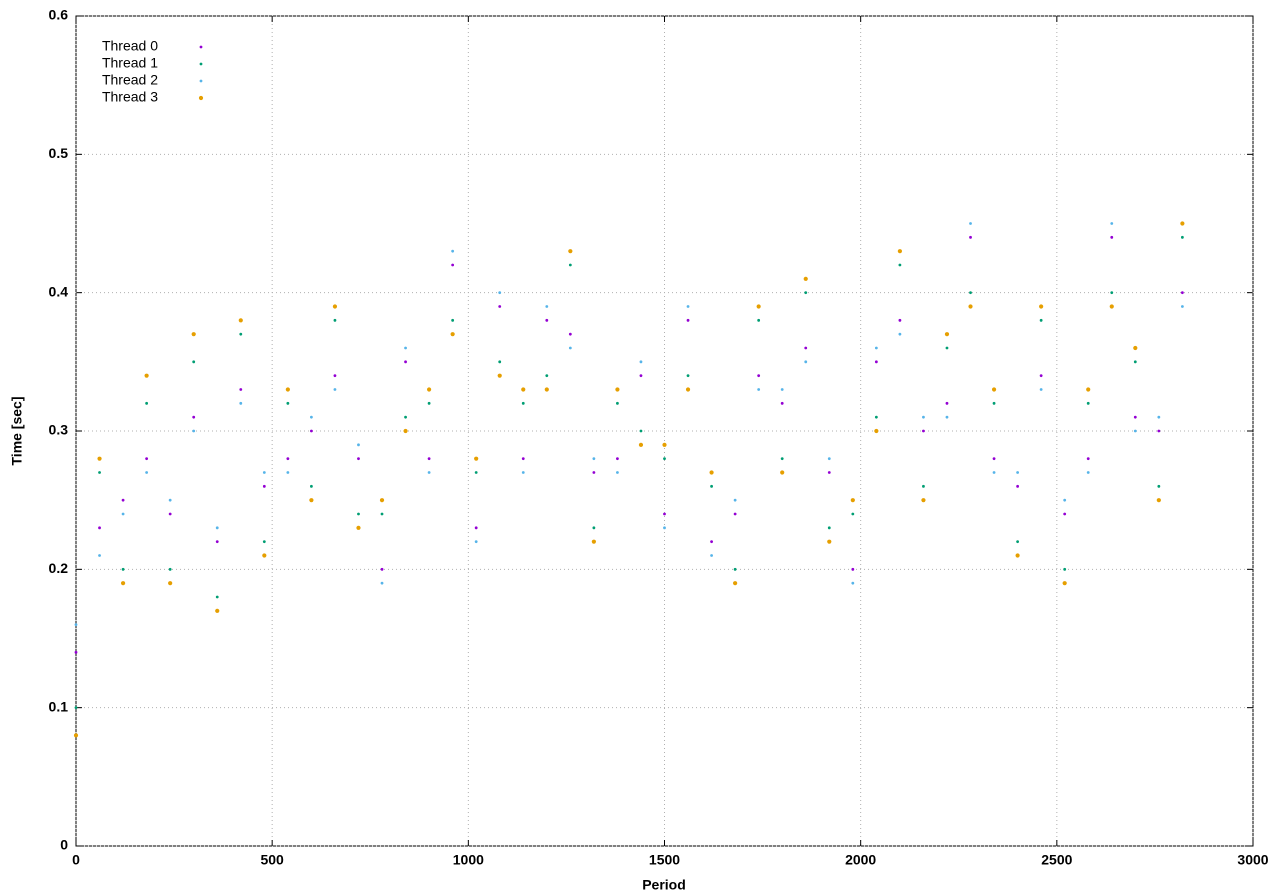 This screenshot has width=1280, height=896. Describe the element at coordinates (64, 845) in the screenshot. I see `y-tick-label: 0` at that location.